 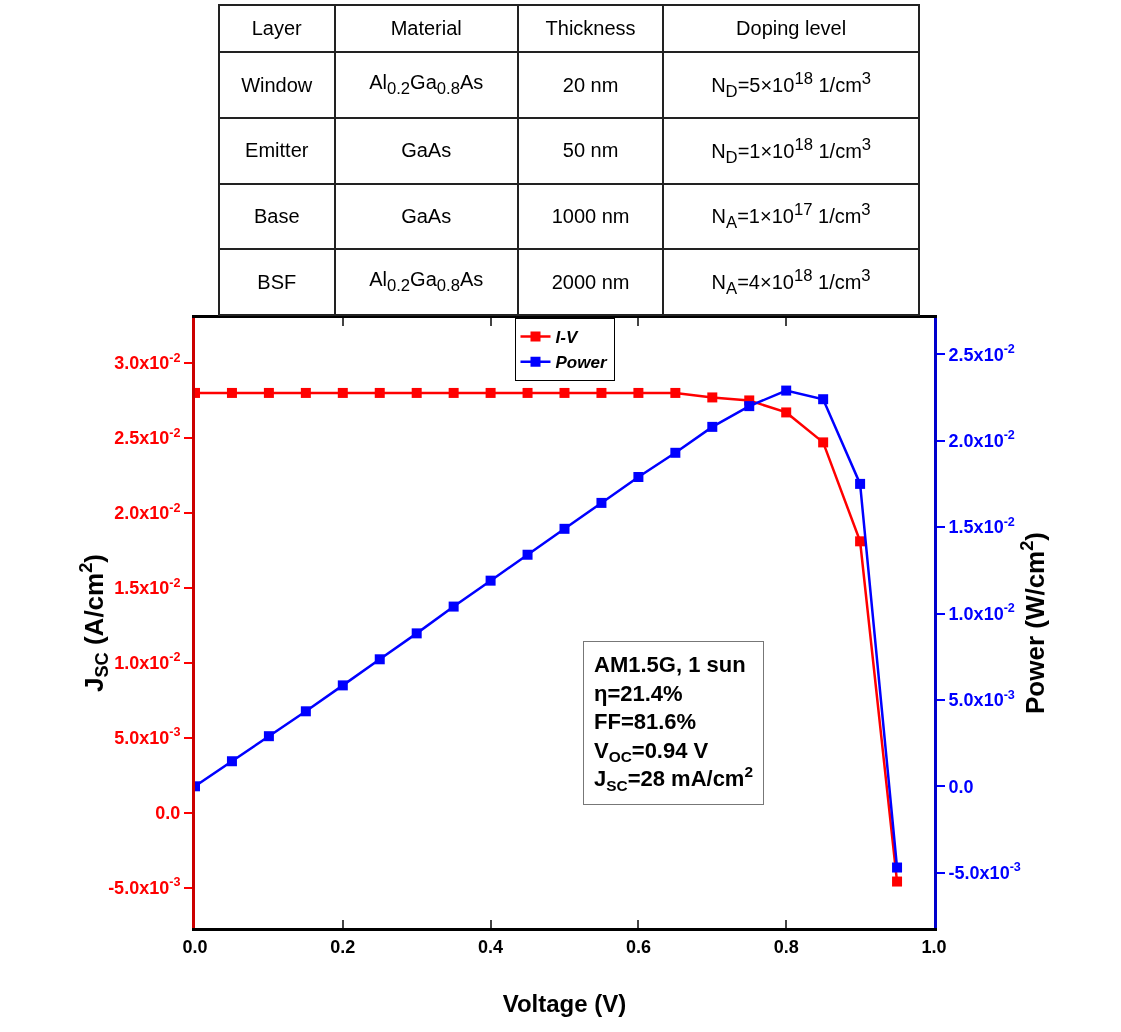 What do you see at coordinates (981, 699) in the screenshot?
I see `y2-tick-label: 5.0x10$^{-3}$` at bounding box center [981, 699].